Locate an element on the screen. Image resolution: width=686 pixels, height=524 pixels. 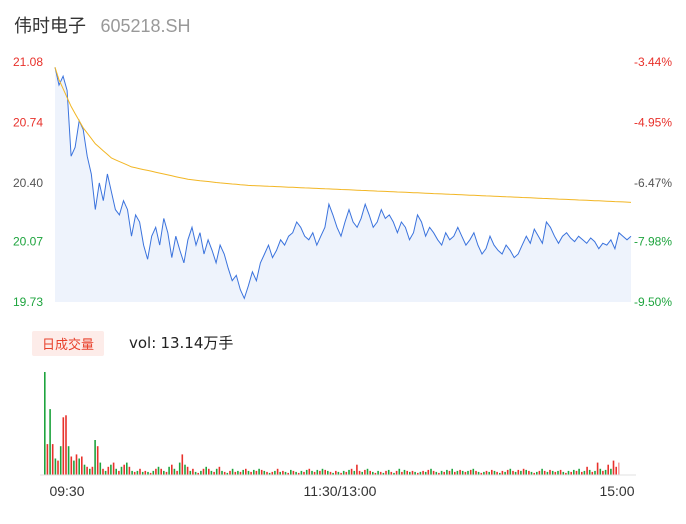
volume-label: vol: is located at coordinates (143, 343).